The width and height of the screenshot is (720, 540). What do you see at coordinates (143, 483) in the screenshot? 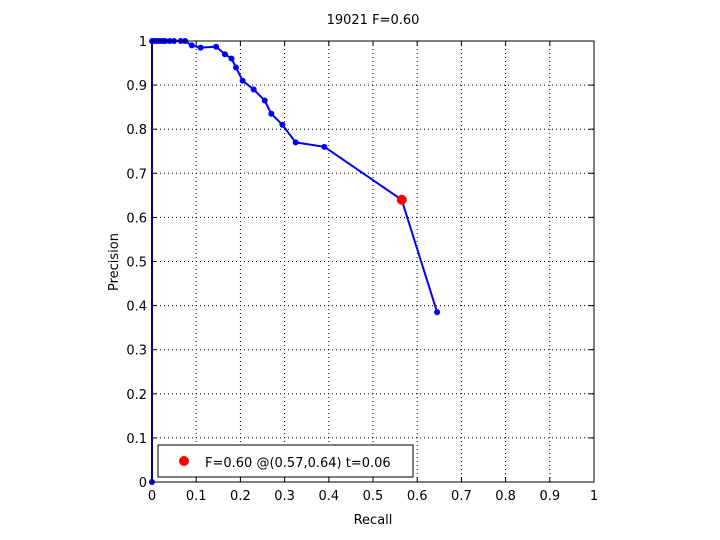
I see `y-tick-label: 0` at bounding box center [143, 483].